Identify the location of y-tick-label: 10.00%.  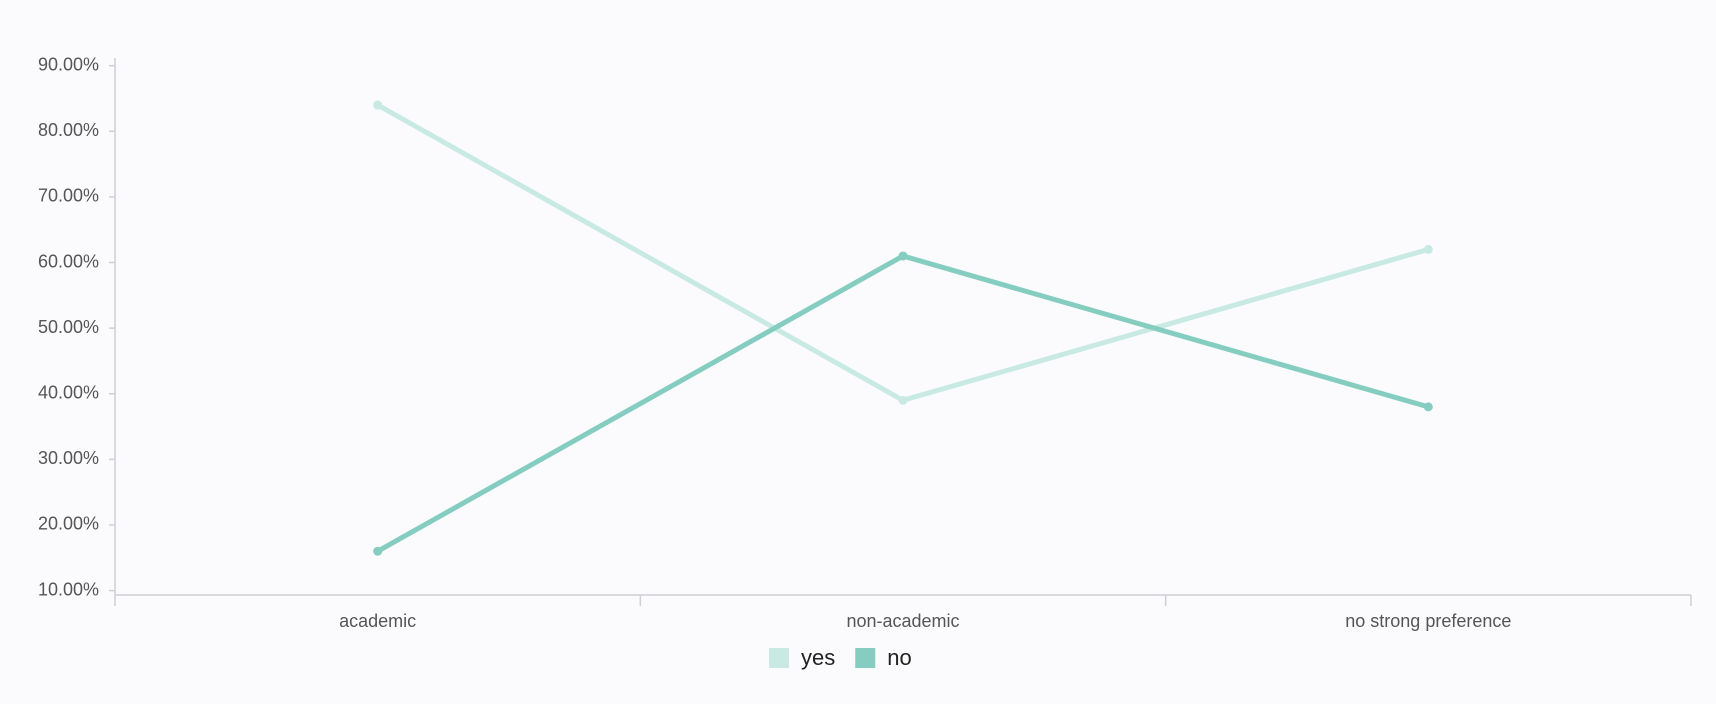
(68, 589).